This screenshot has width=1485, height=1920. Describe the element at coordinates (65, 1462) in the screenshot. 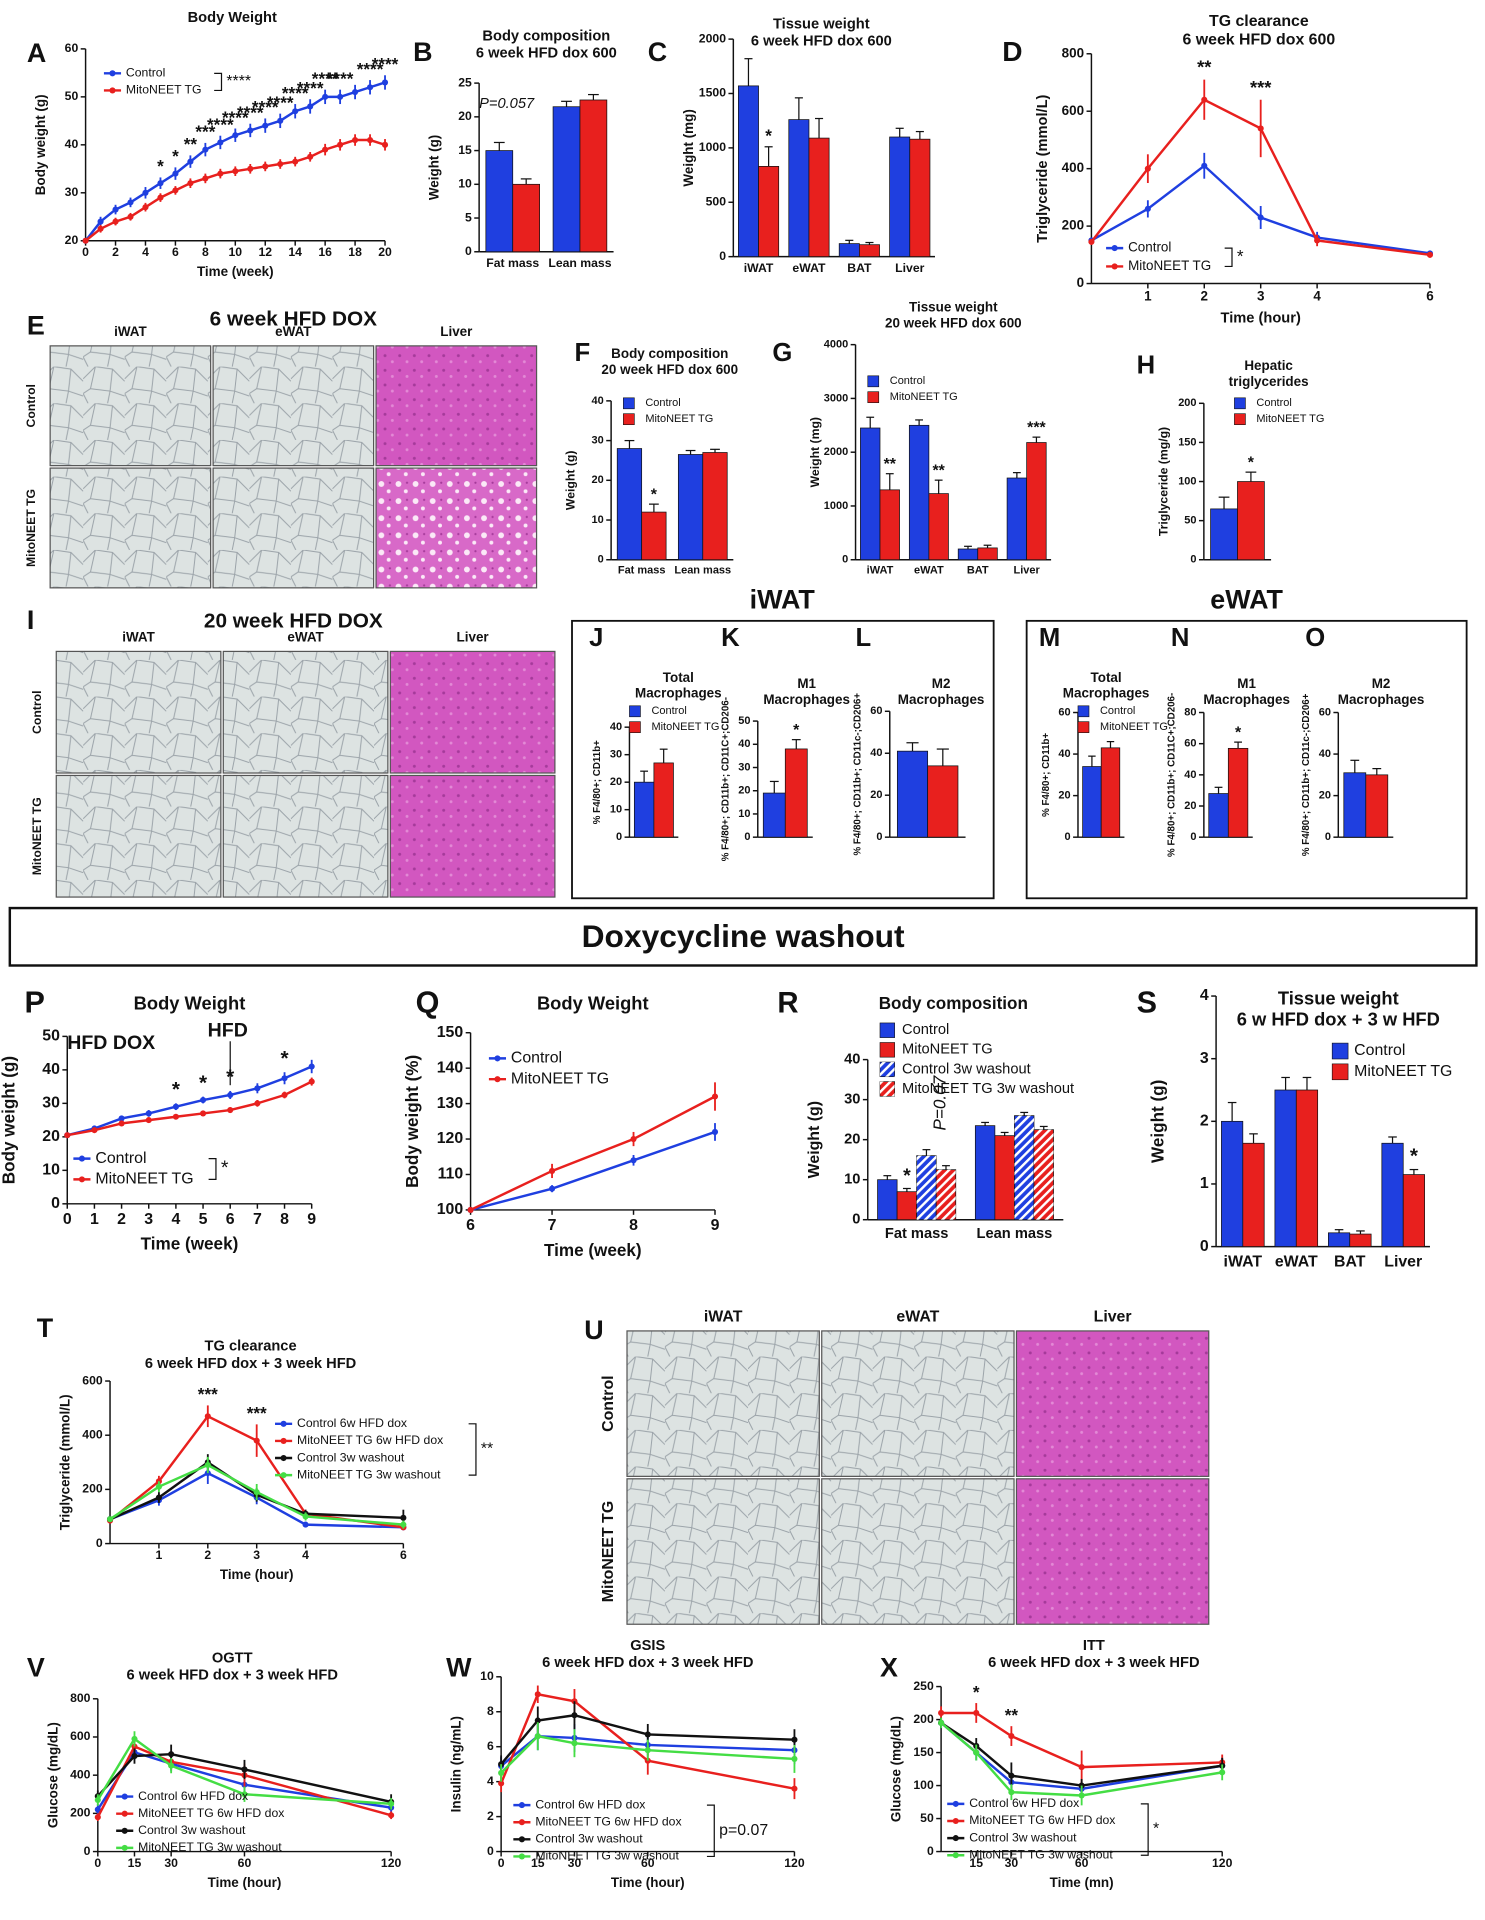

I see `y-axis-label: Triglyceride (mmol/L)` at that location.